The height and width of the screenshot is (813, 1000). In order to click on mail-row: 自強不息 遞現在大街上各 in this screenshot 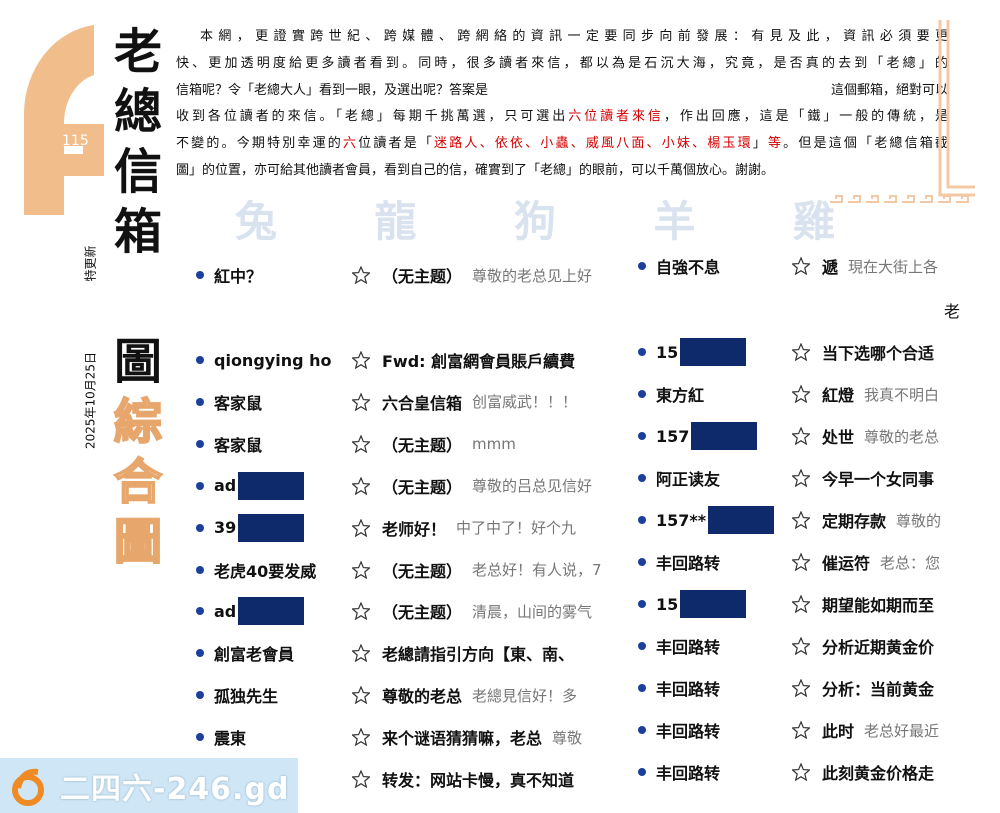, I will do `click(797, 266)`.